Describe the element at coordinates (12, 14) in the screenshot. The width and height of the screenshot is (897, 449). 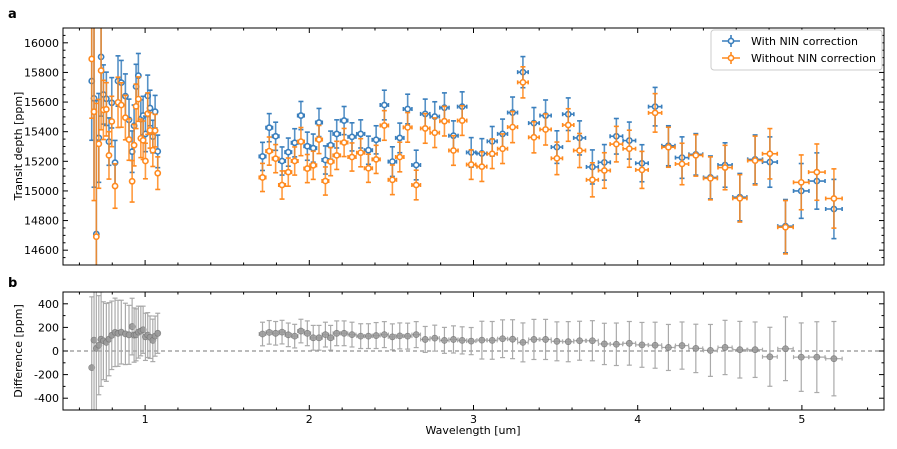
I see `panel-label-a: a` at that location.